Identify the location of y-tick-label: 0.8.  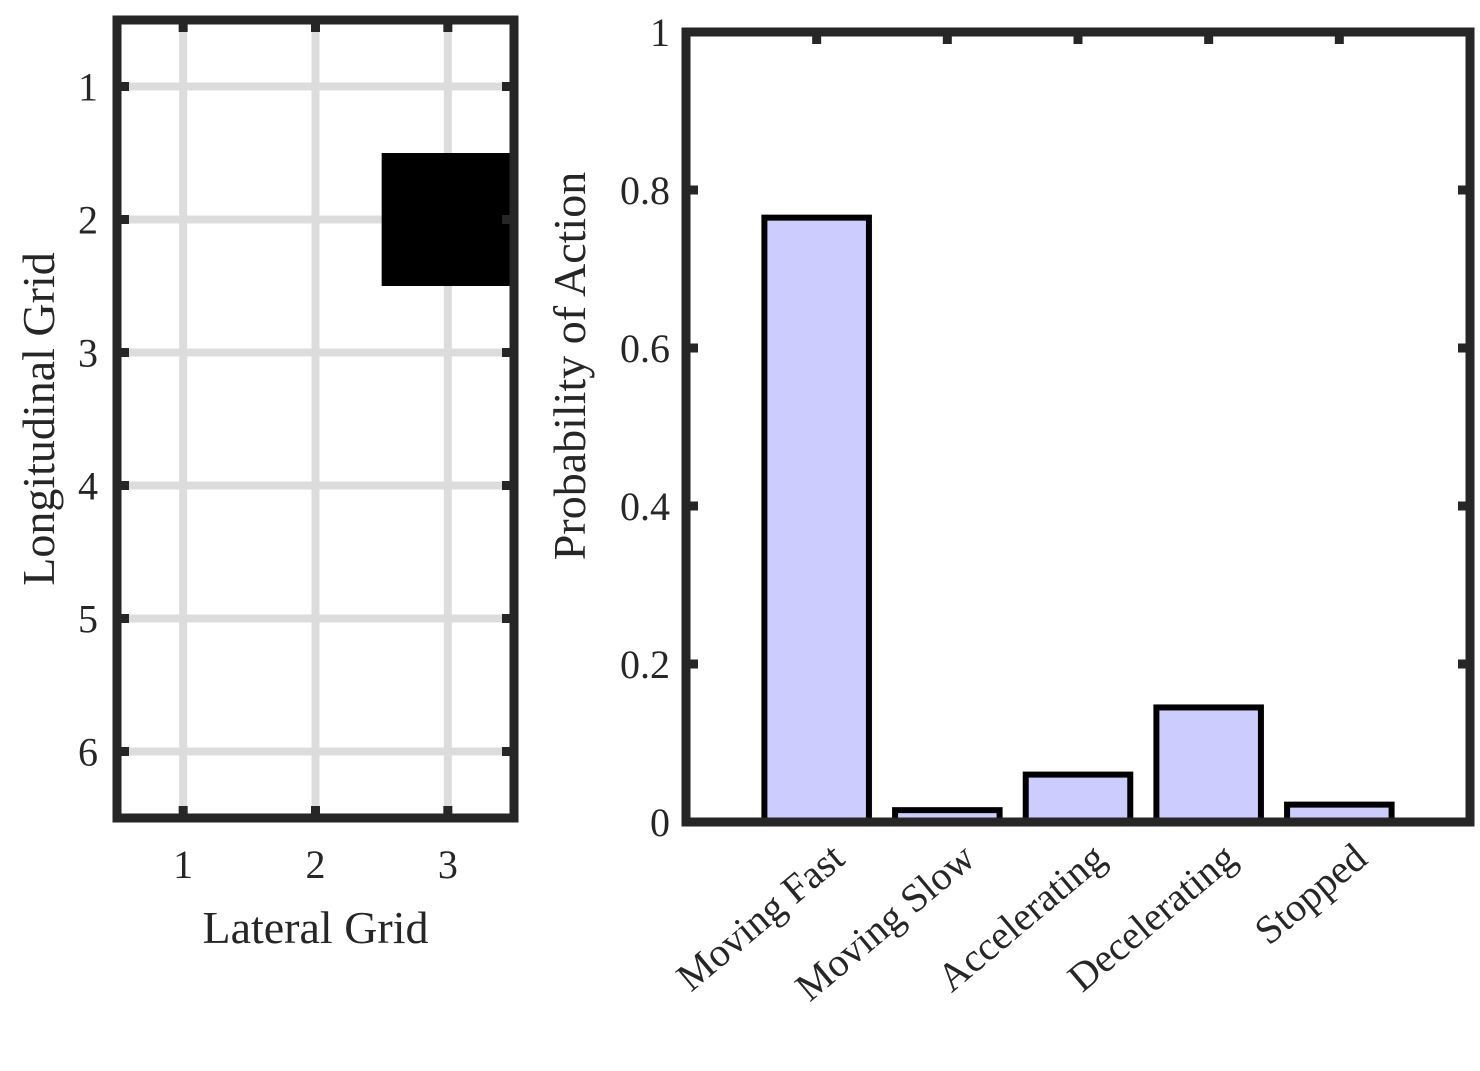
(645, 190).